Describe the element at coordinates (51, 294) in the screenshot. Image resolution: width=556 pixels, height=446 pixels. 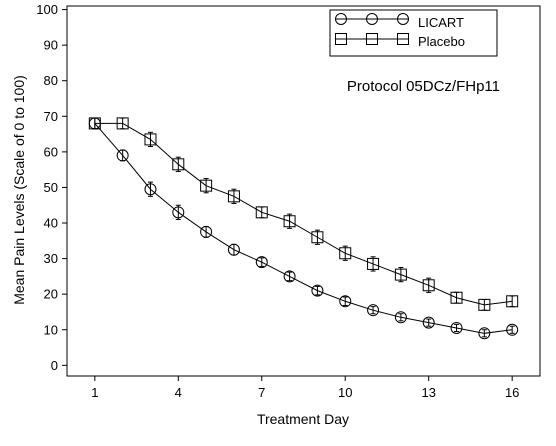
I see `y-tick-label: 20` at that location.